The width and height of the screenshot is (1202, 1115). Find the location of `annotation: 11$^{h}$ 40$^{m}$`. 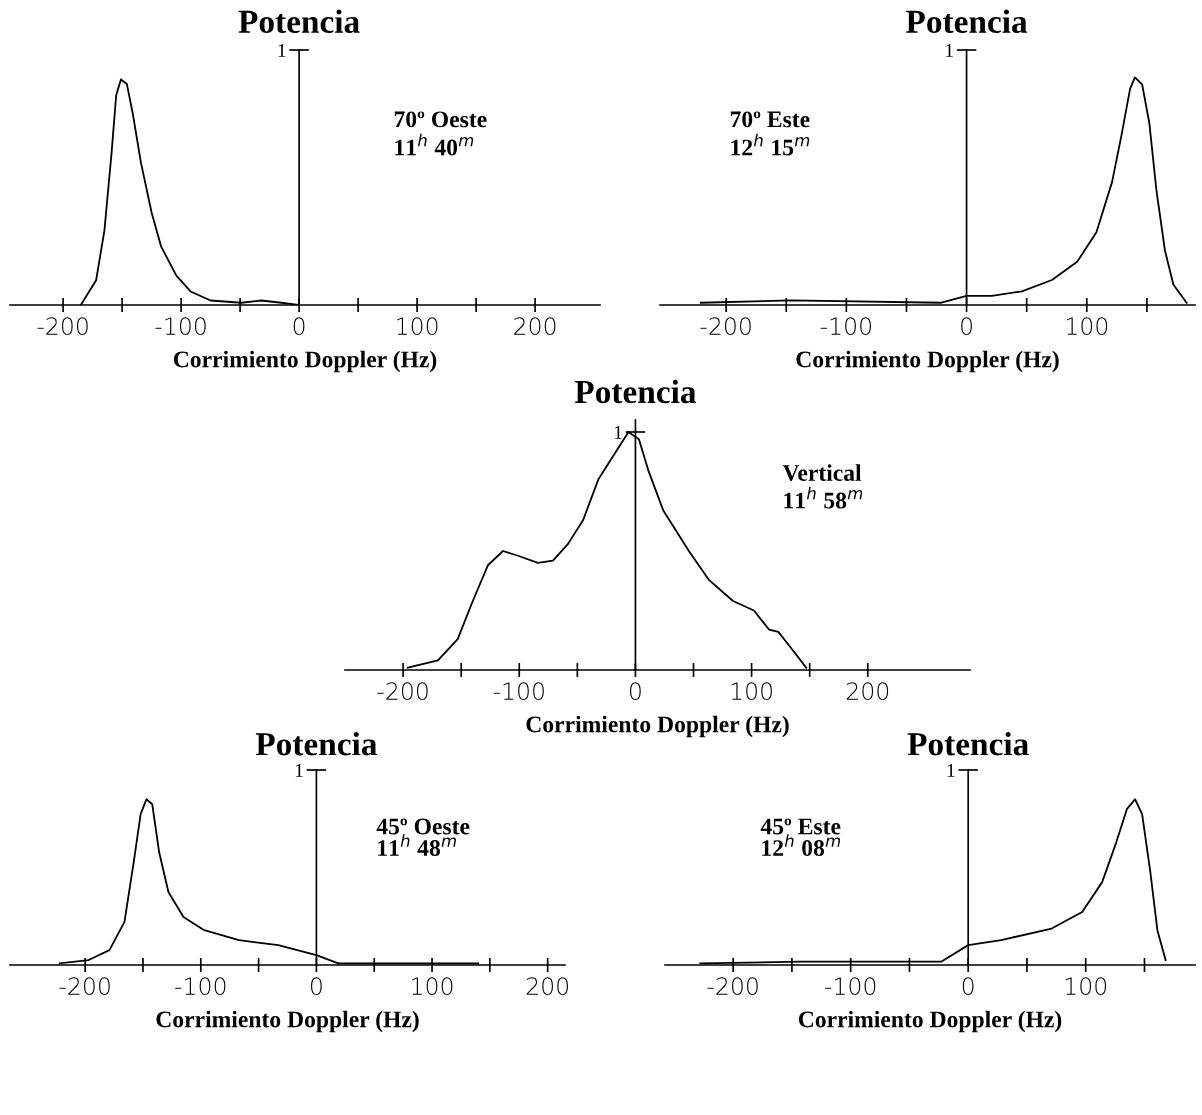

annotation: 11$^{h}$ 40$^{m}$ is located at coordinates (434, 144).